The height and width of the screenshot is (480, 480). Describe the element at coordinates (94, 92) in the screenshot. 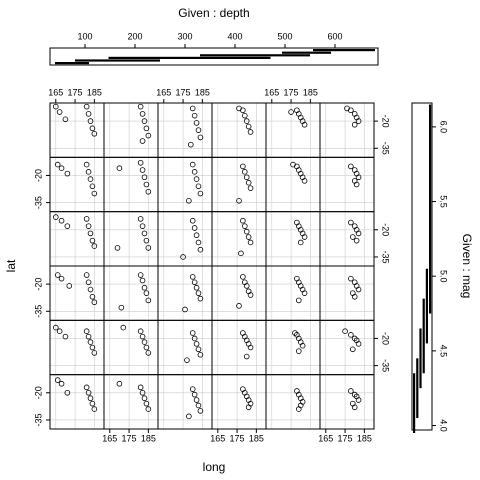

I see `x-tick-label: 185` at that location.